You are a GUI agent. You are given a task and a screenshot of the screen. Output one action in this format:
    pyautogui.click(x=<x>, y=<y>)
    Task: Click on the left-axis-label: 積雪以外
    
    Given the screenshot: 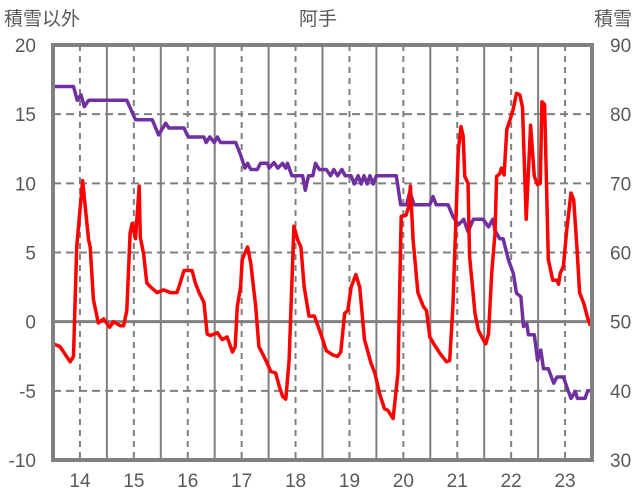 What is the action you would take?
    pyautogui.click(x=42, y=19)
    